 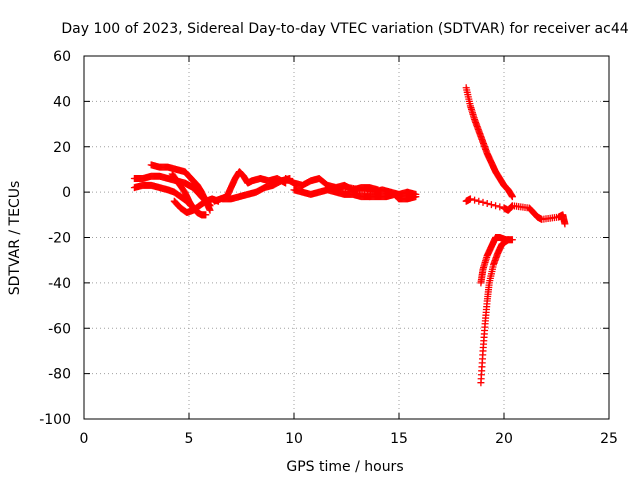 What do you see at coordinates (66, 193) in the screenshot?
I see `y-tick-label: 0` at bounding box center [66, 193].